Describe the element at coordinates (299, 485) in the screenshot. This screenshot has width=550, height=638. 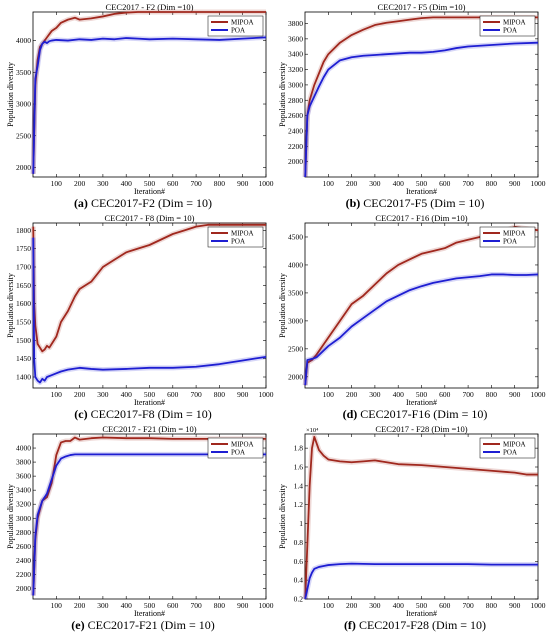
I see `y-tick-label: 1.4` at that location.